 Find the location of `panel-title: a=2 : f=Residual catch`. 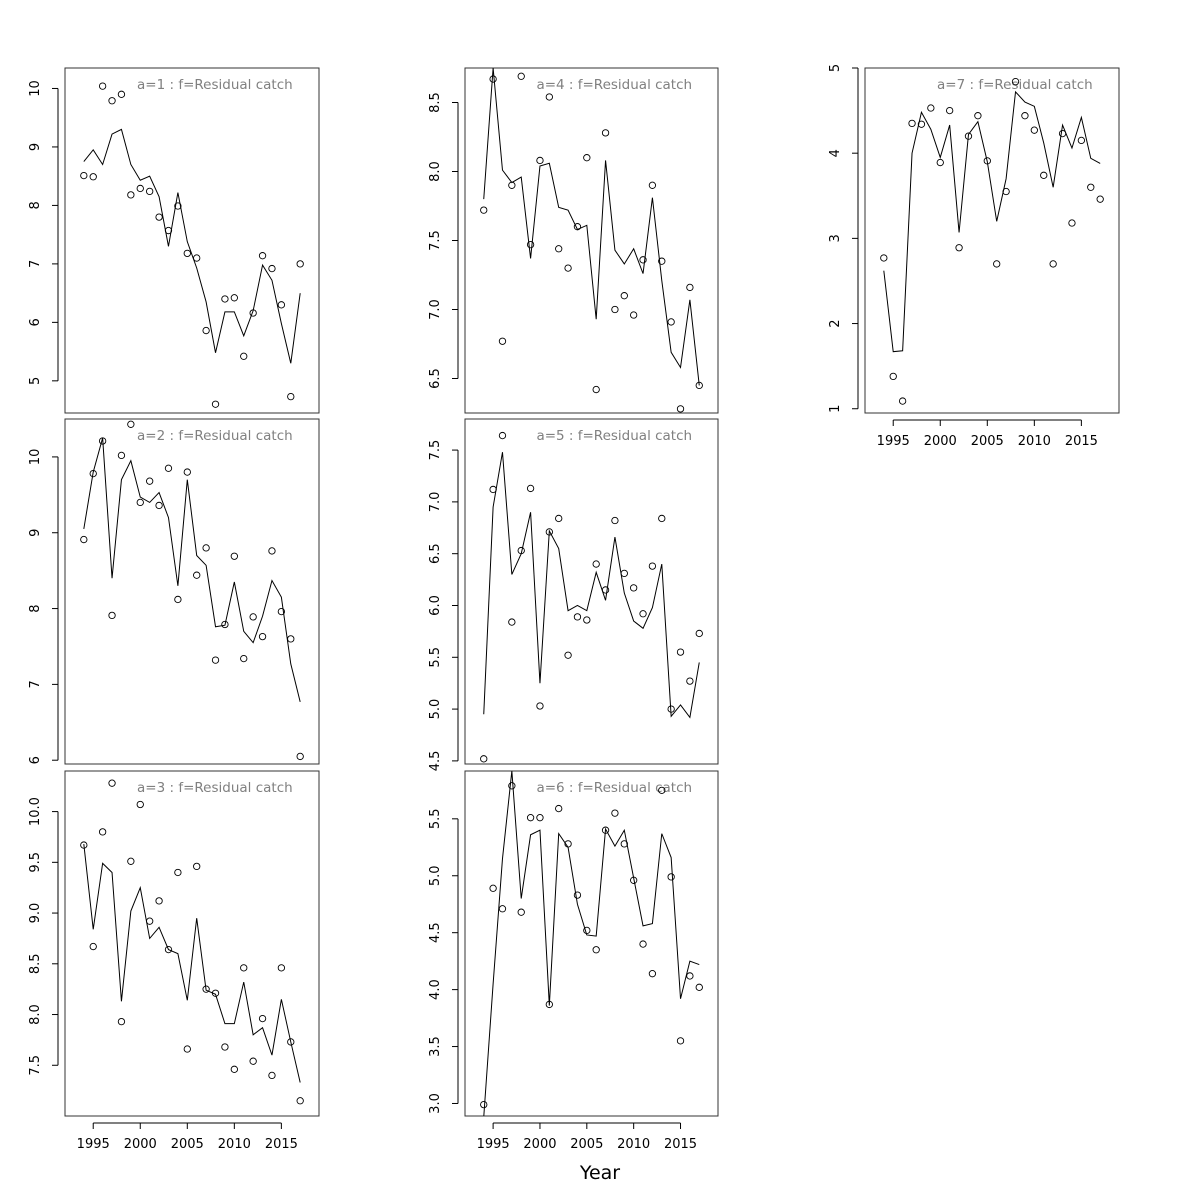

panel-title: a=2 : f=Residual catch is located at coordinates (215, 436).